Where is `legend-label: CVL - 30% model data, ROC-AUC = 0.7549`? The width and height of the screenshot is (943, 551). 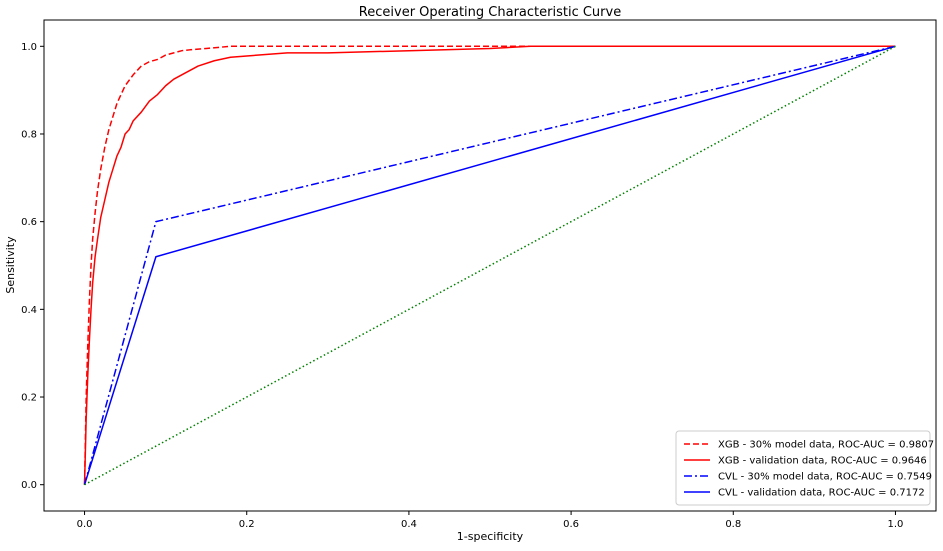 legend-label: CVL - 30% model data, ROC-AUC = 0.7549 is located at coordinates (825, 477).